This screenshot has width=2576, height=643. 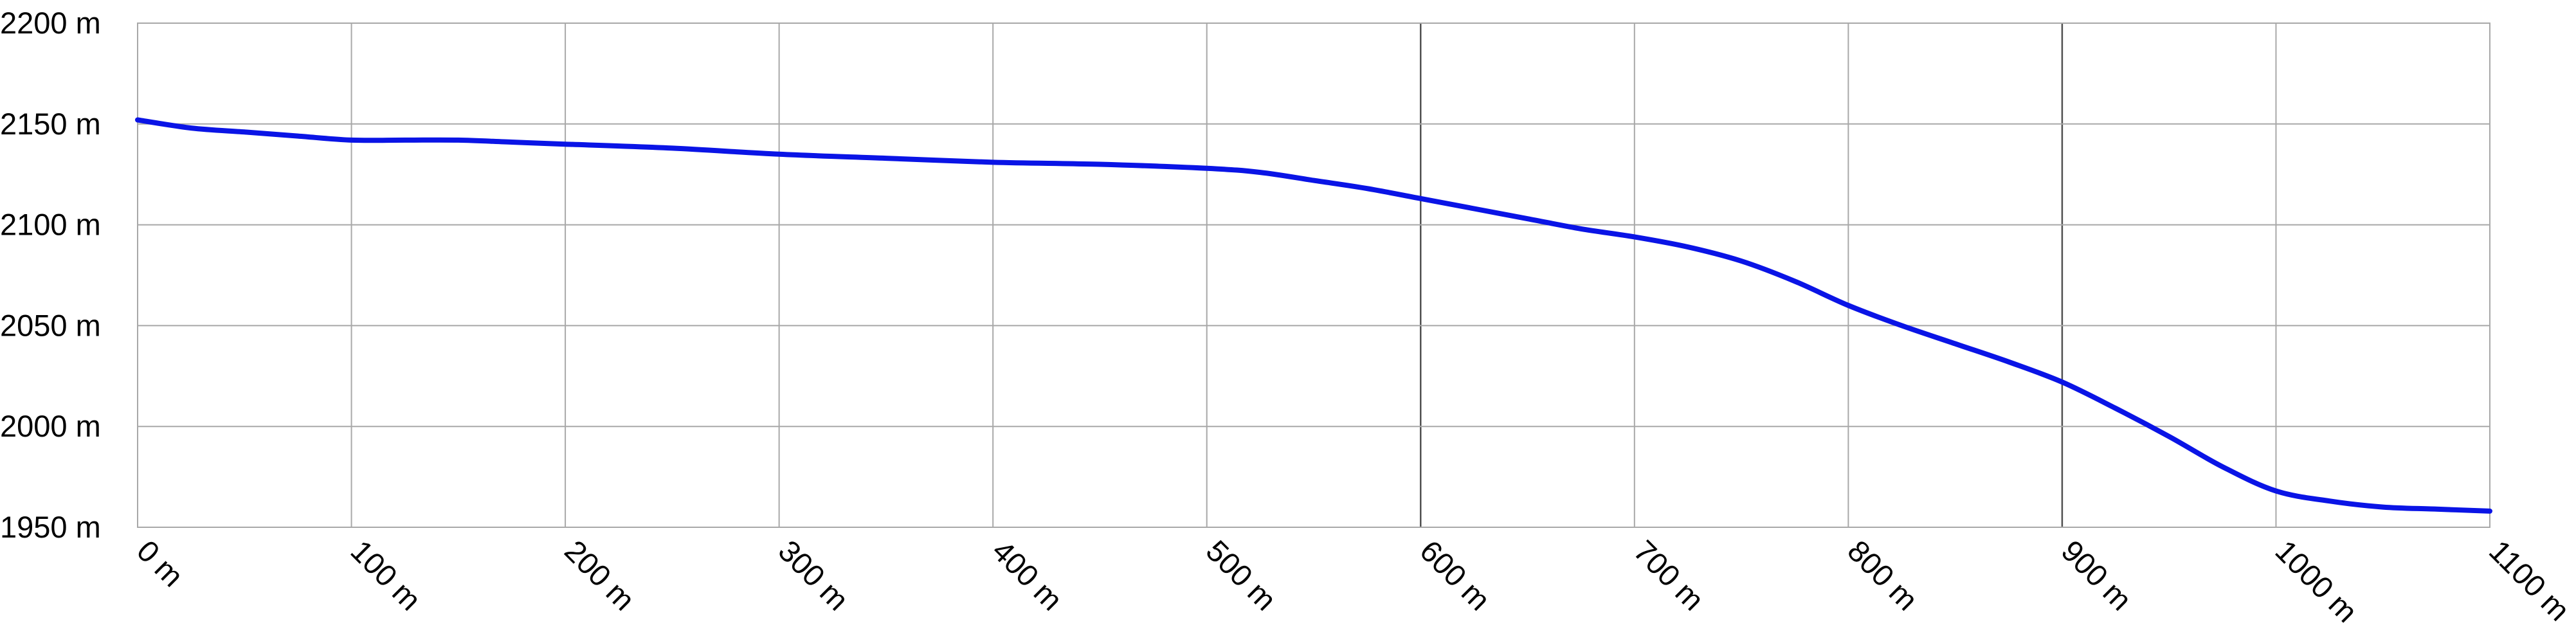 I want to click on x-tick-label: 800 m, so click(x=1883, y=575).